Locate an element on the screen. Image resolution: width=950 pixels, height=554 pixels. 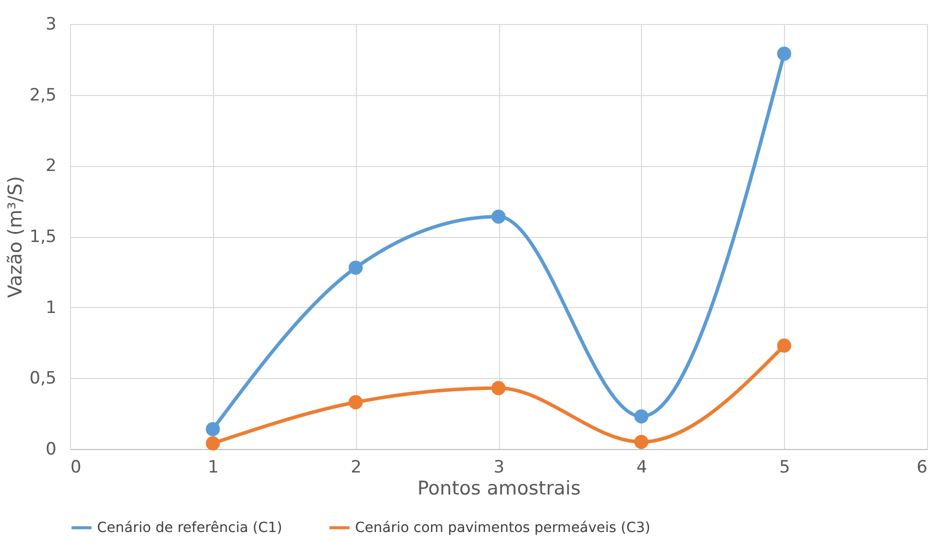
x-tick-label: 0 is located at coordinates (76, 468).